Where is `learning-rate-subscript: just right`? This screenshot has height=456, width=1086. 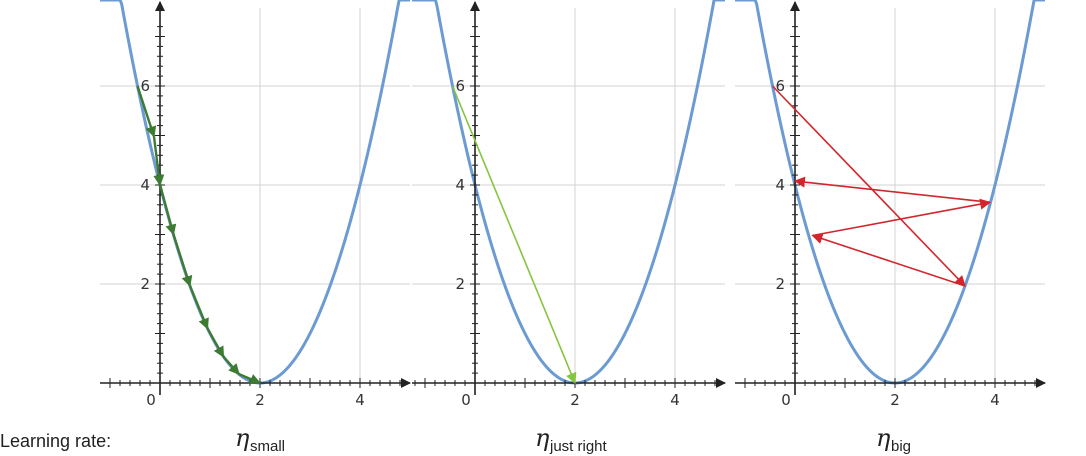 learning-rate-subscript: just right is located at coordinates (578, 446).